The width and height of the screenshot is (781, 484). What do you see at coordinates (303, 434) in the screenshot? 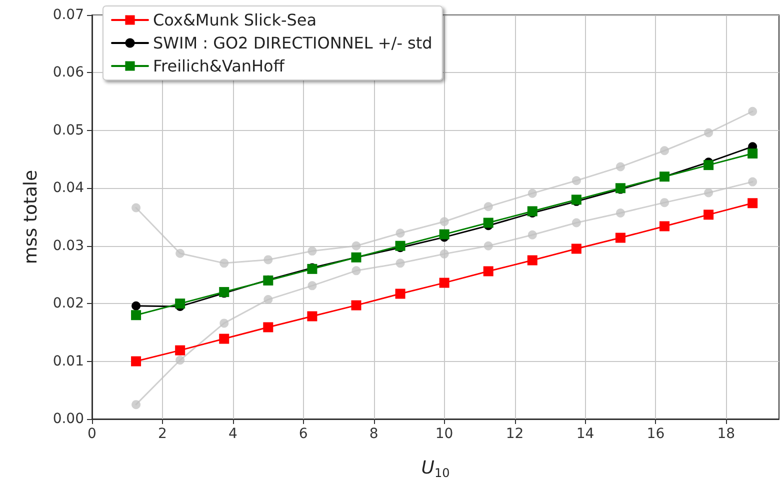
I see `x-tick-label: 6` at bounding box center [303, 434].